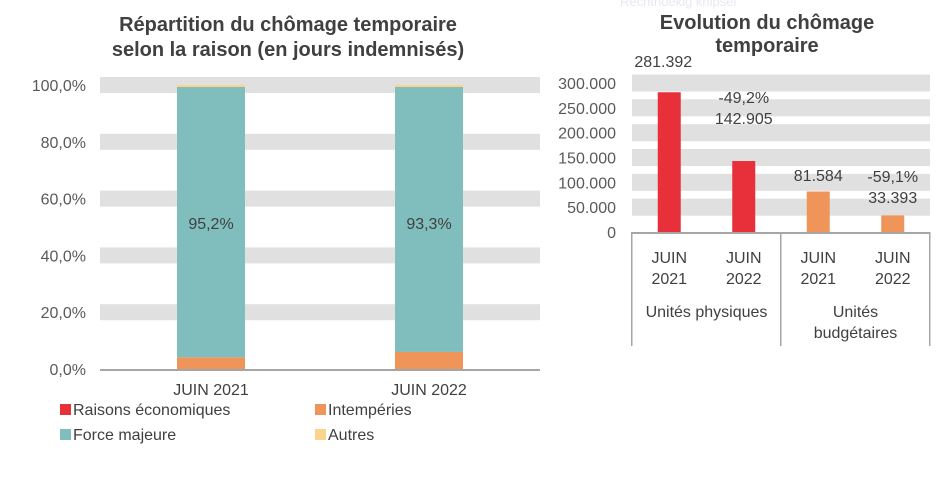 Image resolution: width=945 pixels, height=483 pixels. I want to click on y-tick-label: 300.000, so click(587, 84).